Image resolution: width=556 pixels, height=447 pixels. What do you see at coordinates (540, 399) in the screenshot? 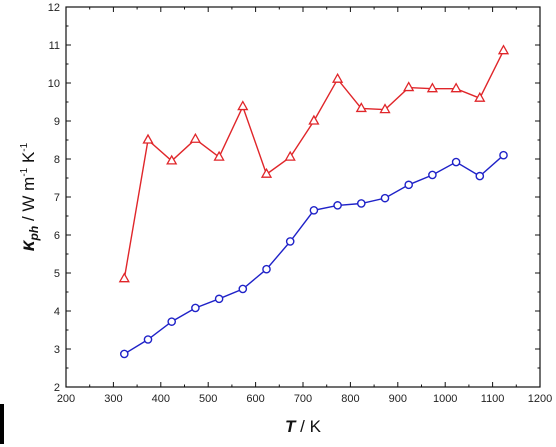
I see `x-tick-label: 1200` at bounding box center [540, 399].